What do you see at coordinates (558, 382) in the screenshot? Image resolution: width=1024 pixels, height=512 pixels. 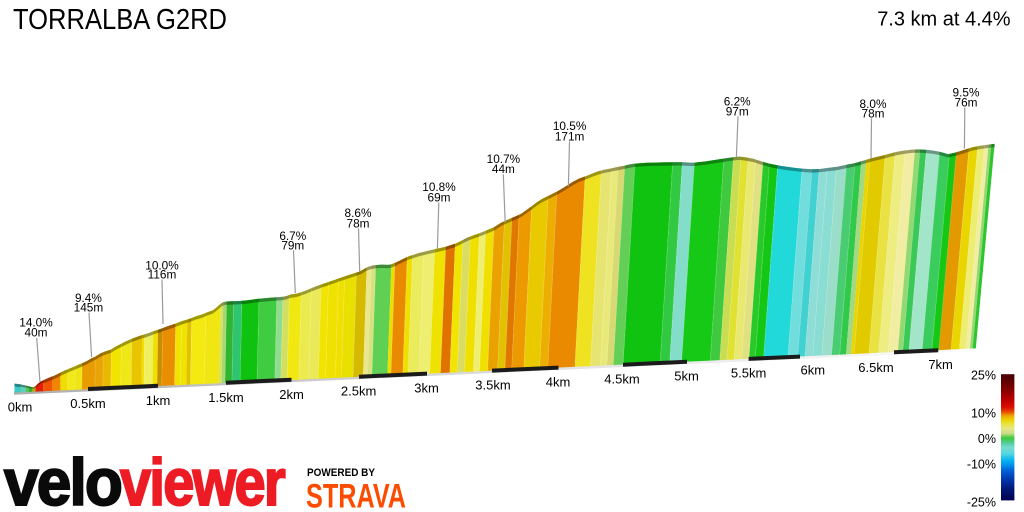 I see `svg-text: 4km` at bounding box center [558, 382].